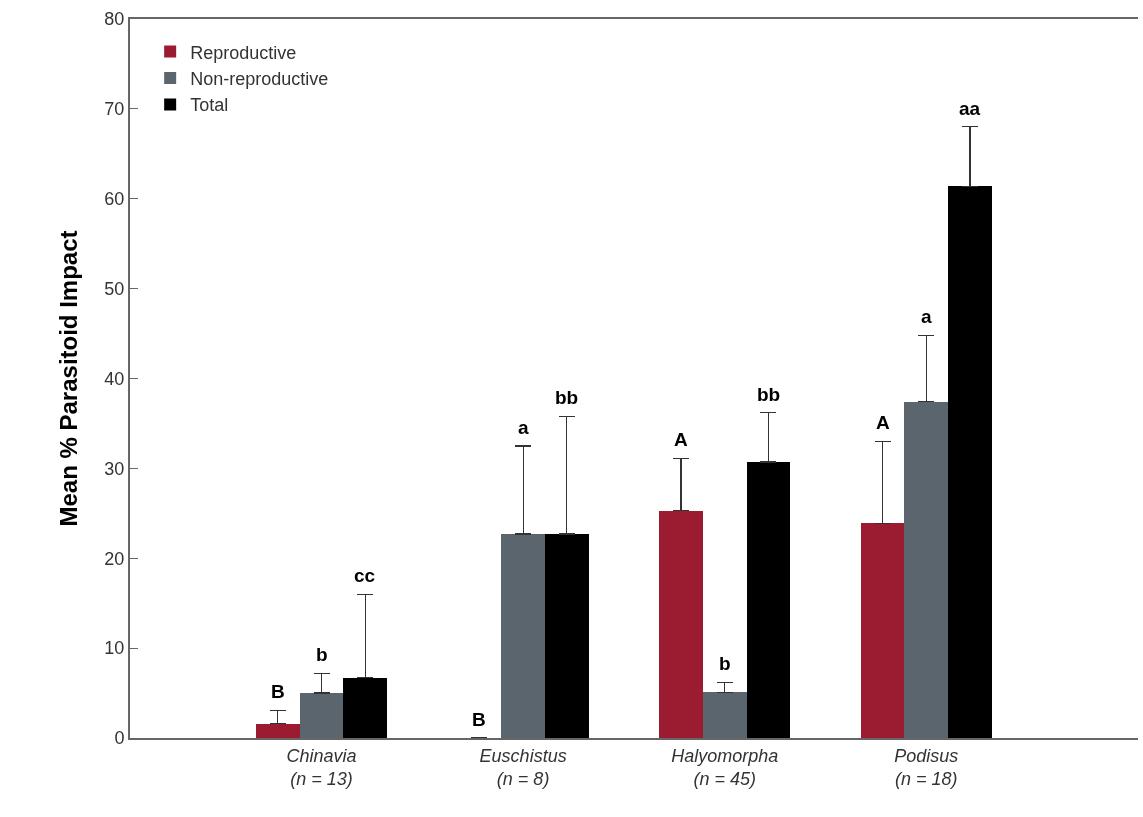  Describe the element at coordinates (365, 575) in the screenshot. I see `annotation: cc` at that location.